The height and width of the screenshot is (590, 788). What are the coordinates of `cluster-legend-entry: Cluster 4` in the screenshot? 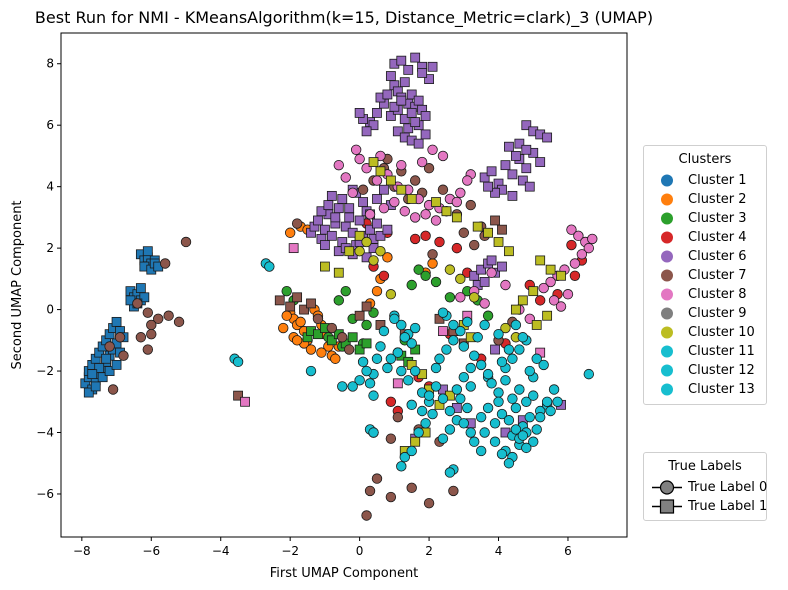 It's located at (705, 237).